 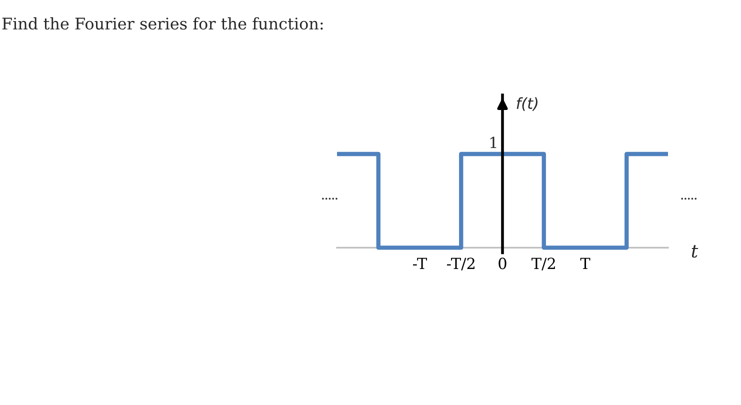 I want to click on text: 1, so click(x=493, y=142).